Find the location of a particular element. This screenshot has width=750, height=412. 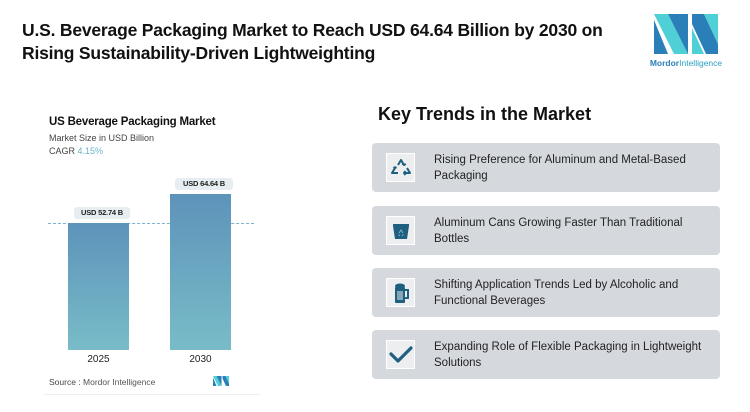

bar-2030 is located at coordinates (200, 272).